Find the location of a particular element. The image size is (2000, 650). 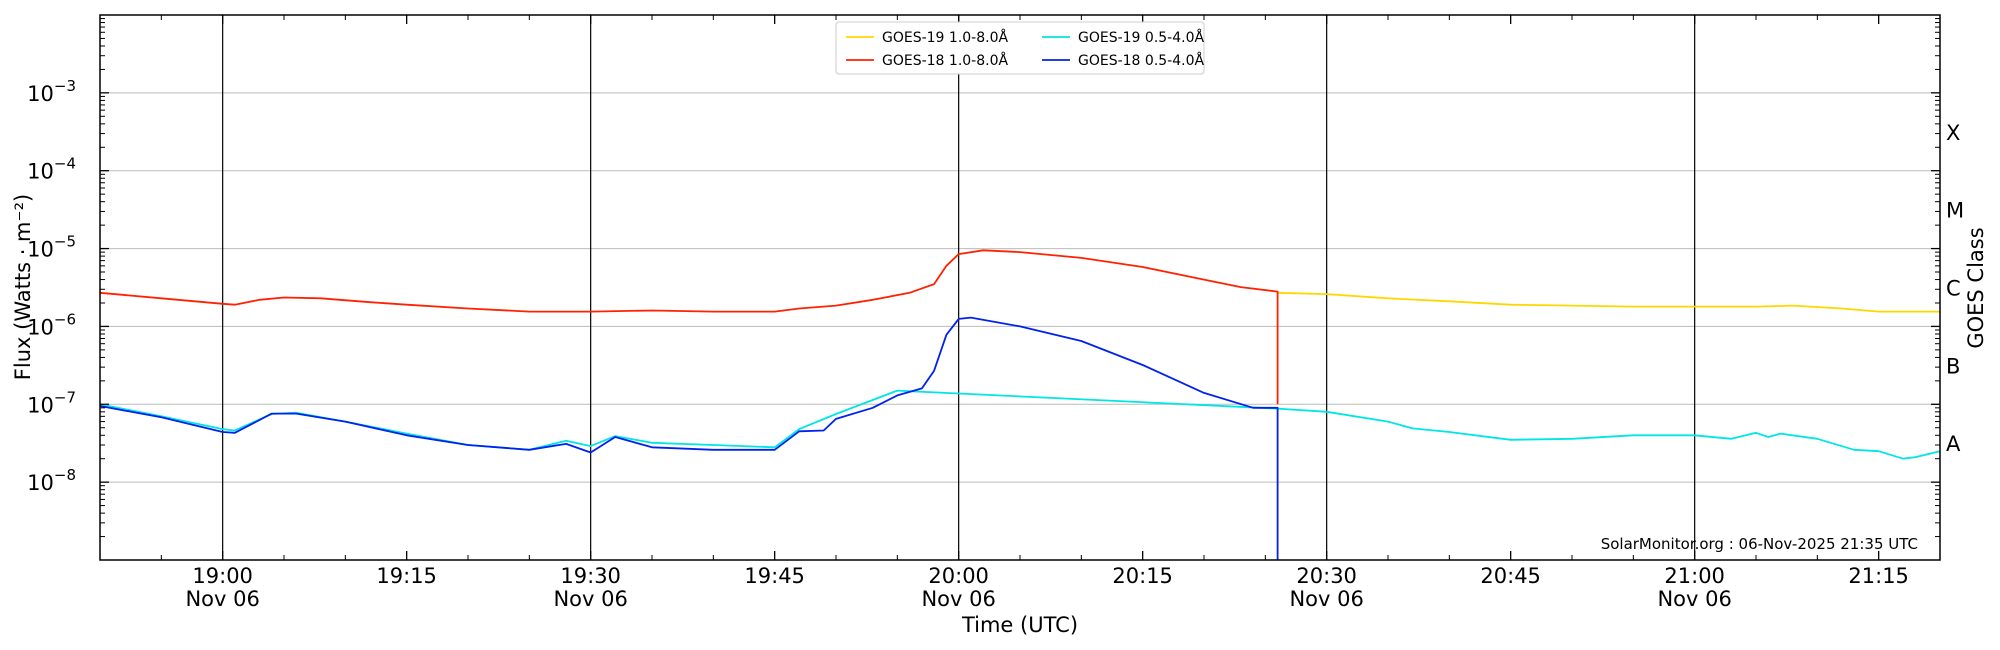

x-tick-label: 21:00 is located at coordinates (1694, 576).